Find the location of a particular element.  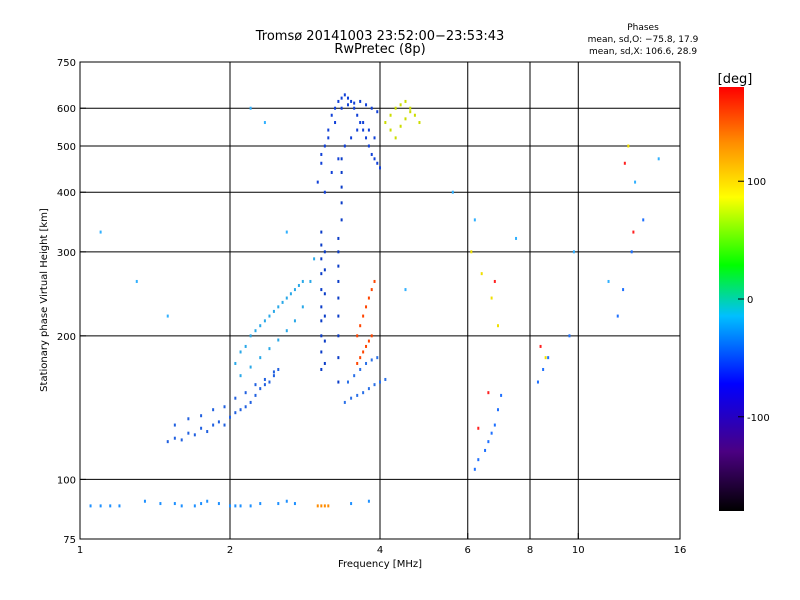

colorbar-tick-label: 100 is located at coordinates (756, 182).